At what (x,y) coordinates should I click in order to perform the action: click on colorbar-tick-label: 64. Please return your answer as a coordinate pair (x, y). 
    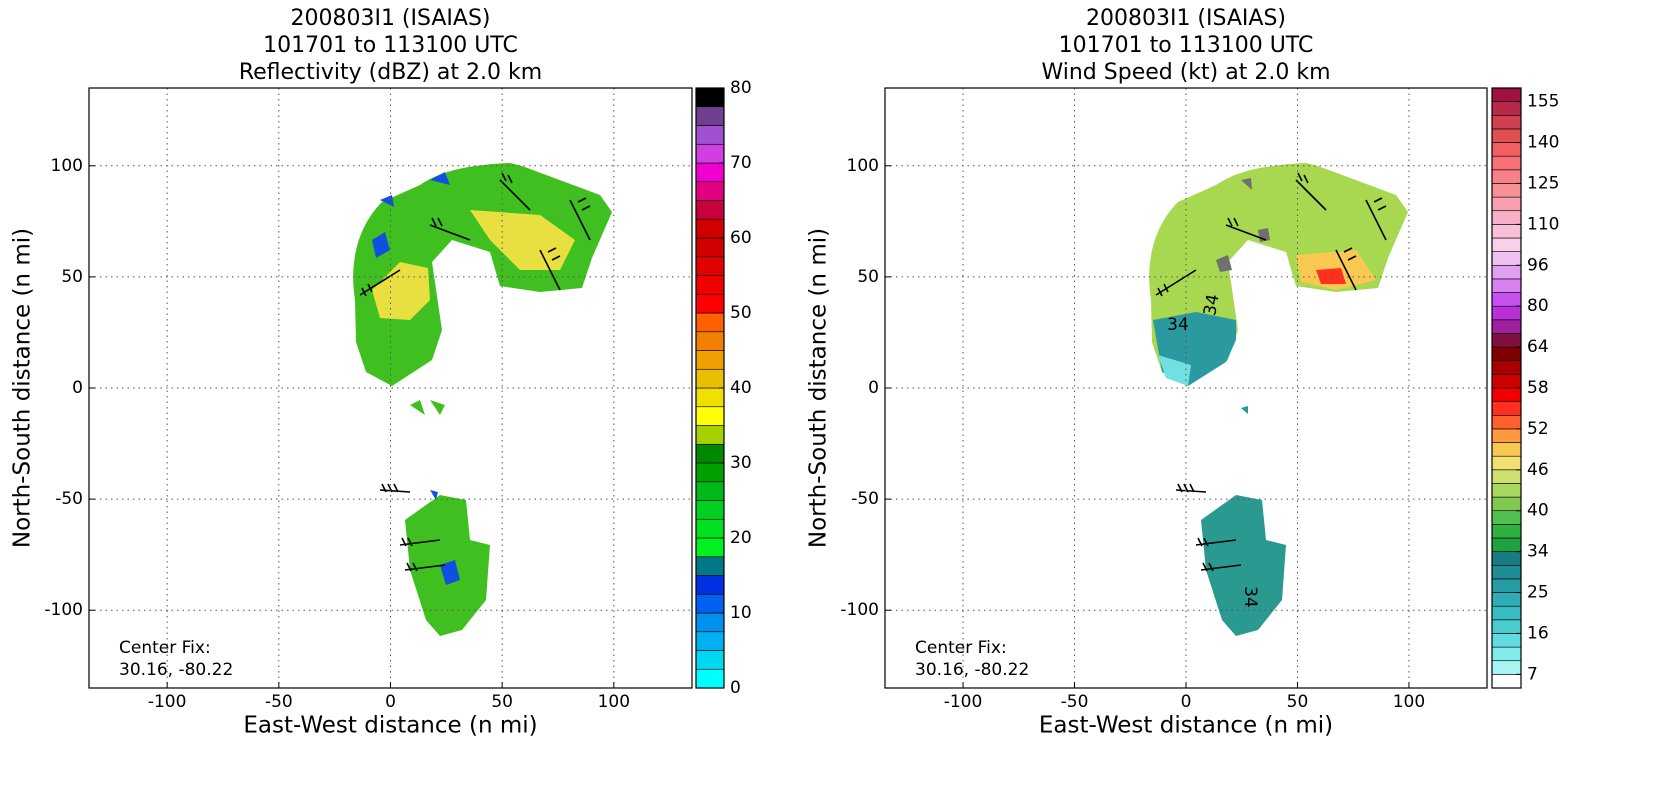
    Looking at the image, I should click on (1538, 347).